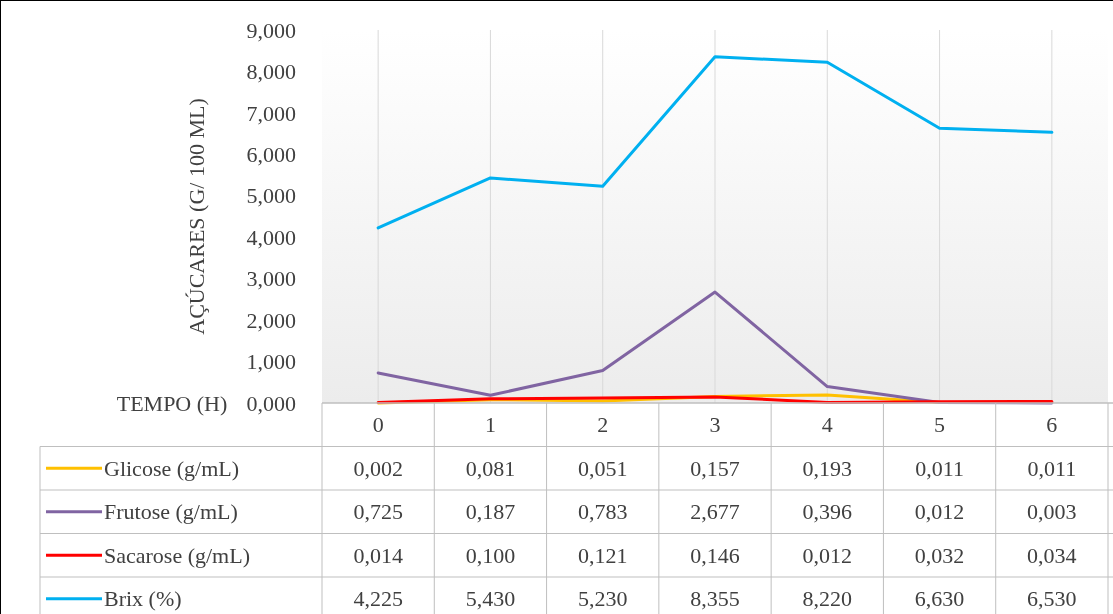 The width and height of the screenshot is (1113, 614). What do you see at coordinates (602, 599) in the screenshot?
I see `data-label: 5,230` at bounding box center [602, 599].